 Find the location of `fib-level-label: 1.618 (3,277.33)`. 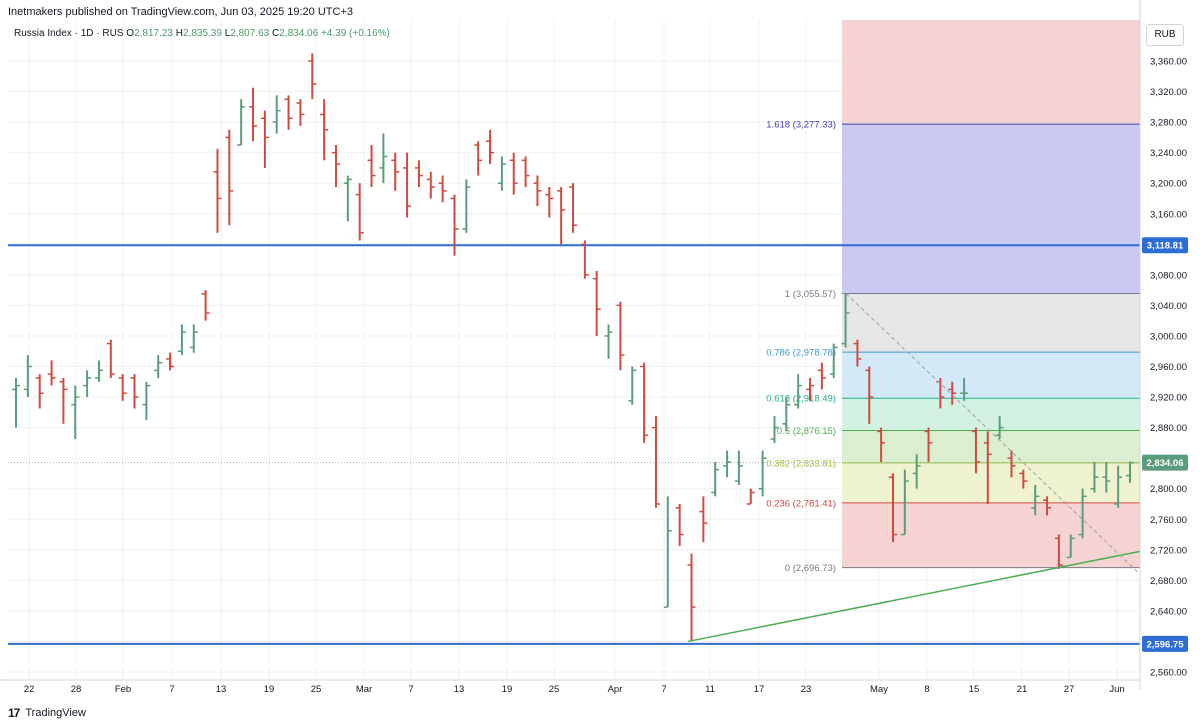

fib-level-label: 1.618 (3,277.33) is located at coordinates (801, 125).